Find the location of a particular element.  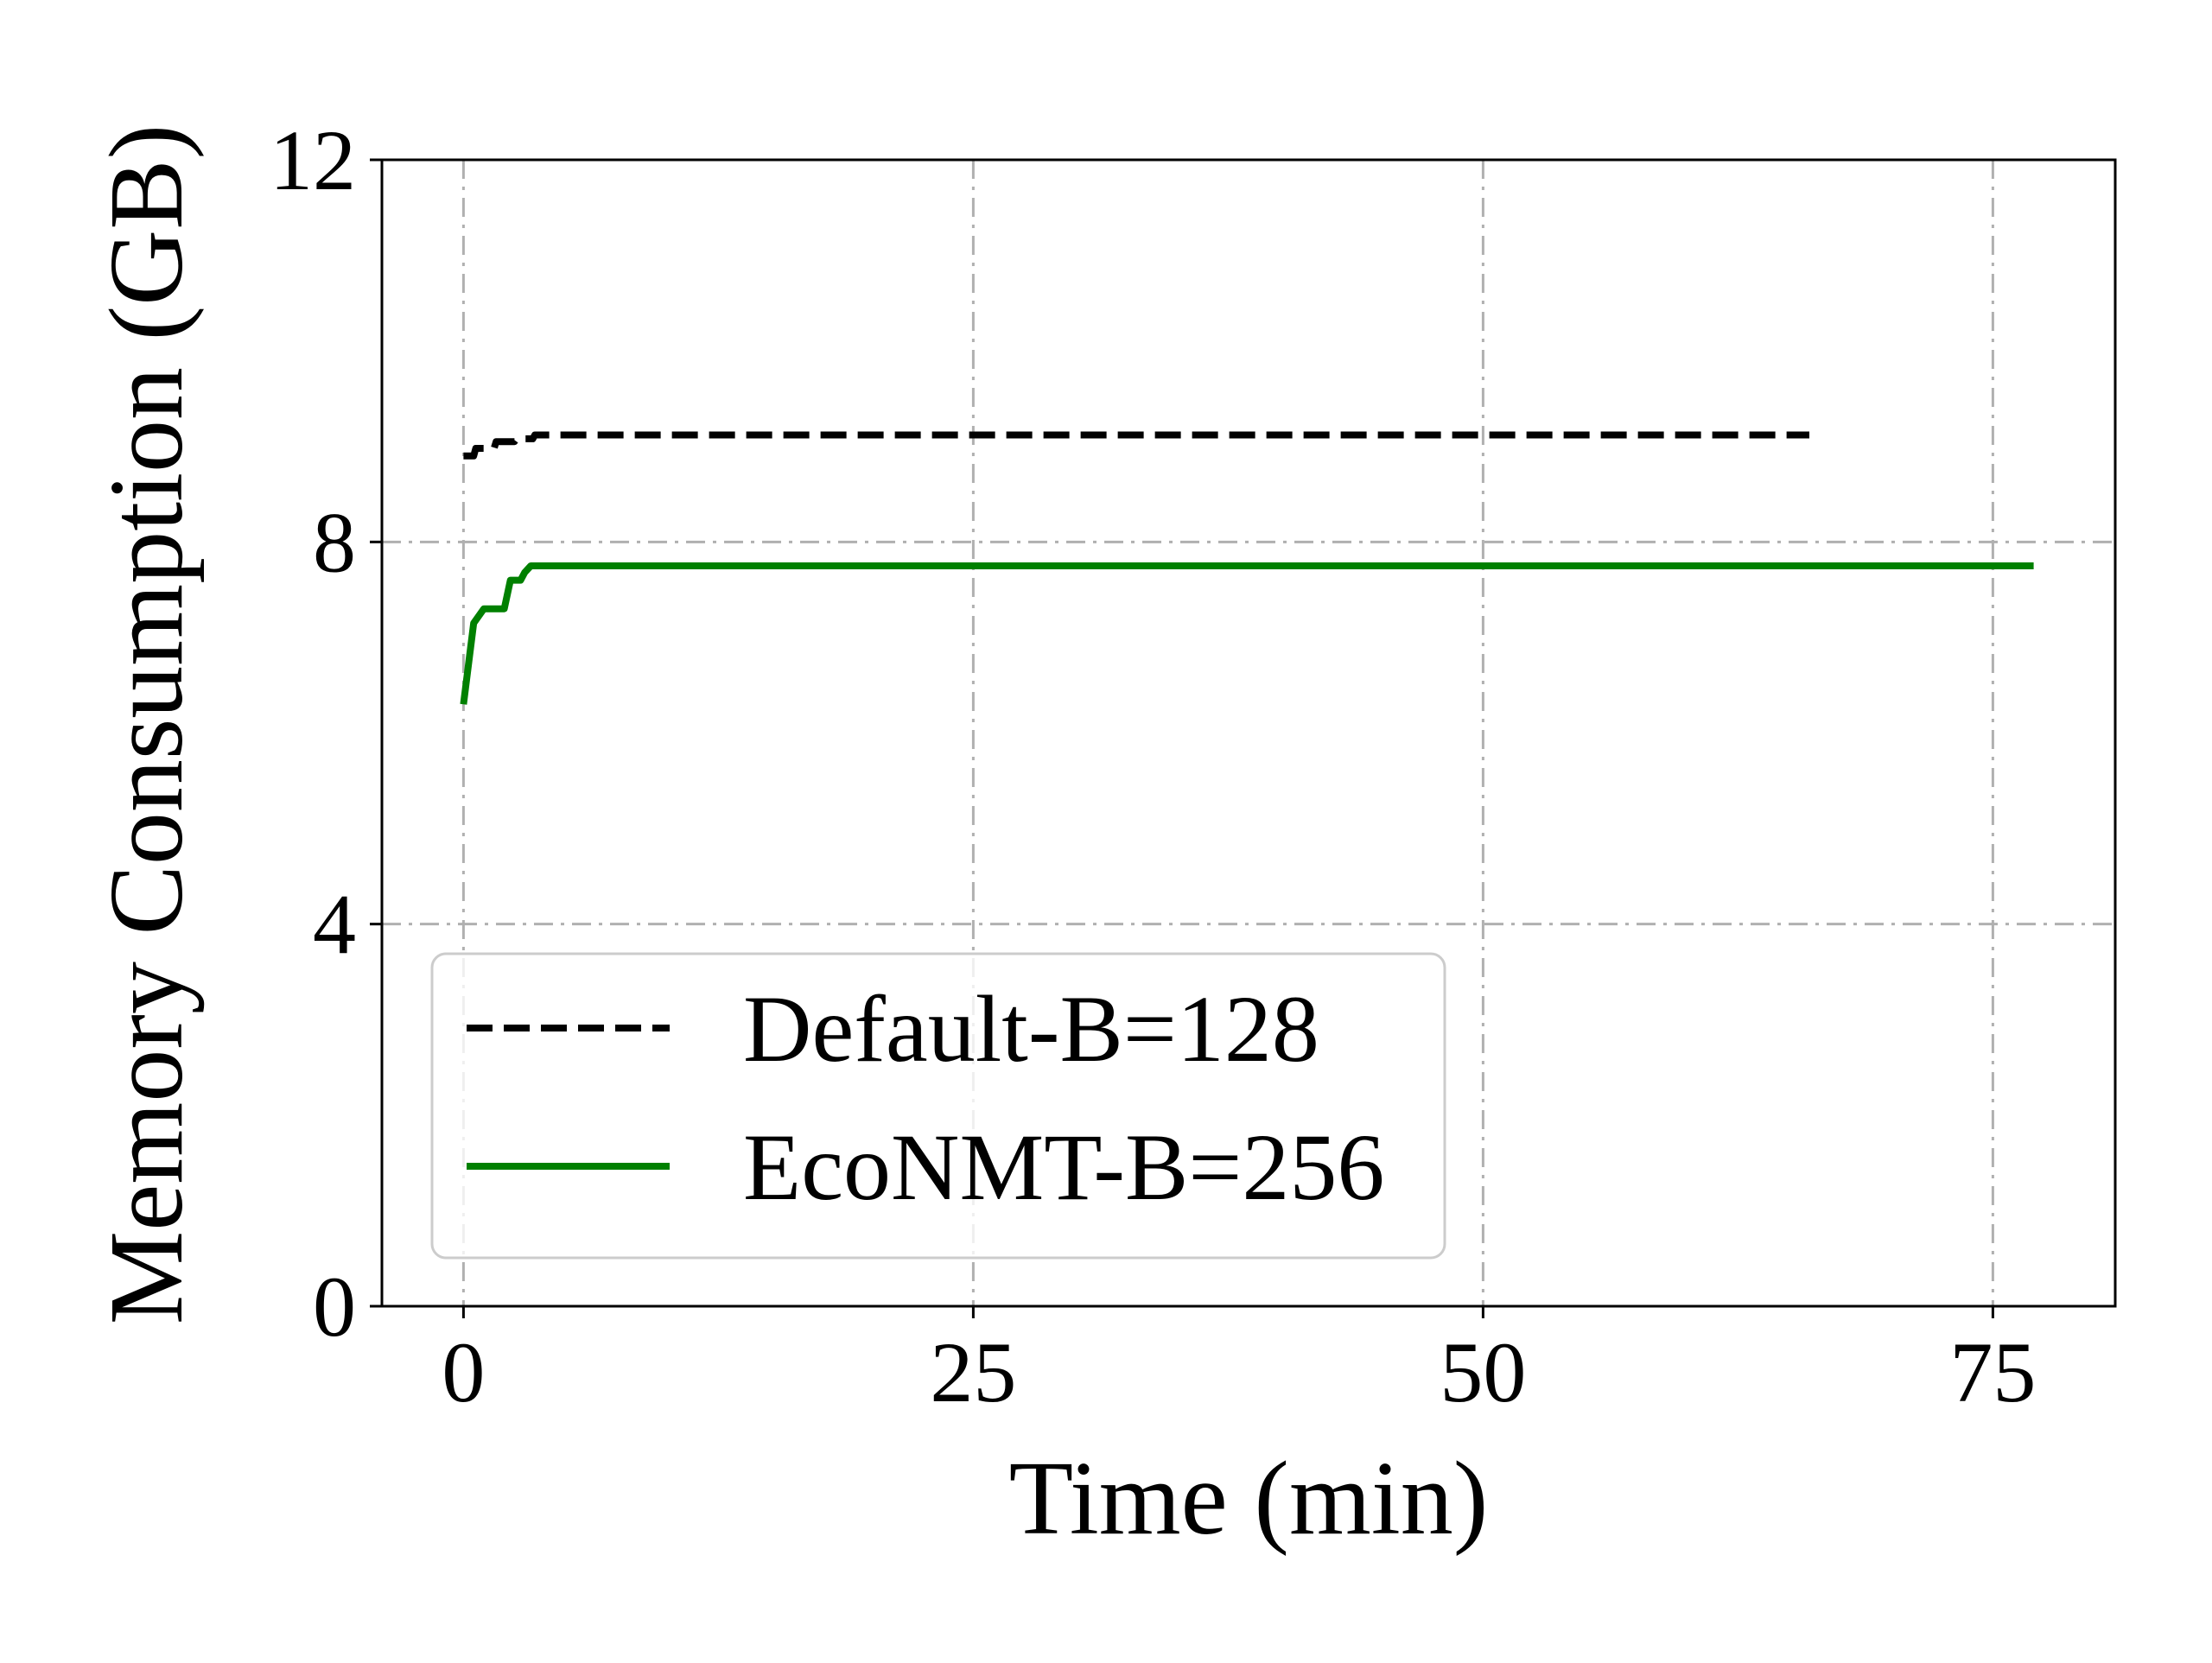

series-lines is located at coordinates (1247, 568).